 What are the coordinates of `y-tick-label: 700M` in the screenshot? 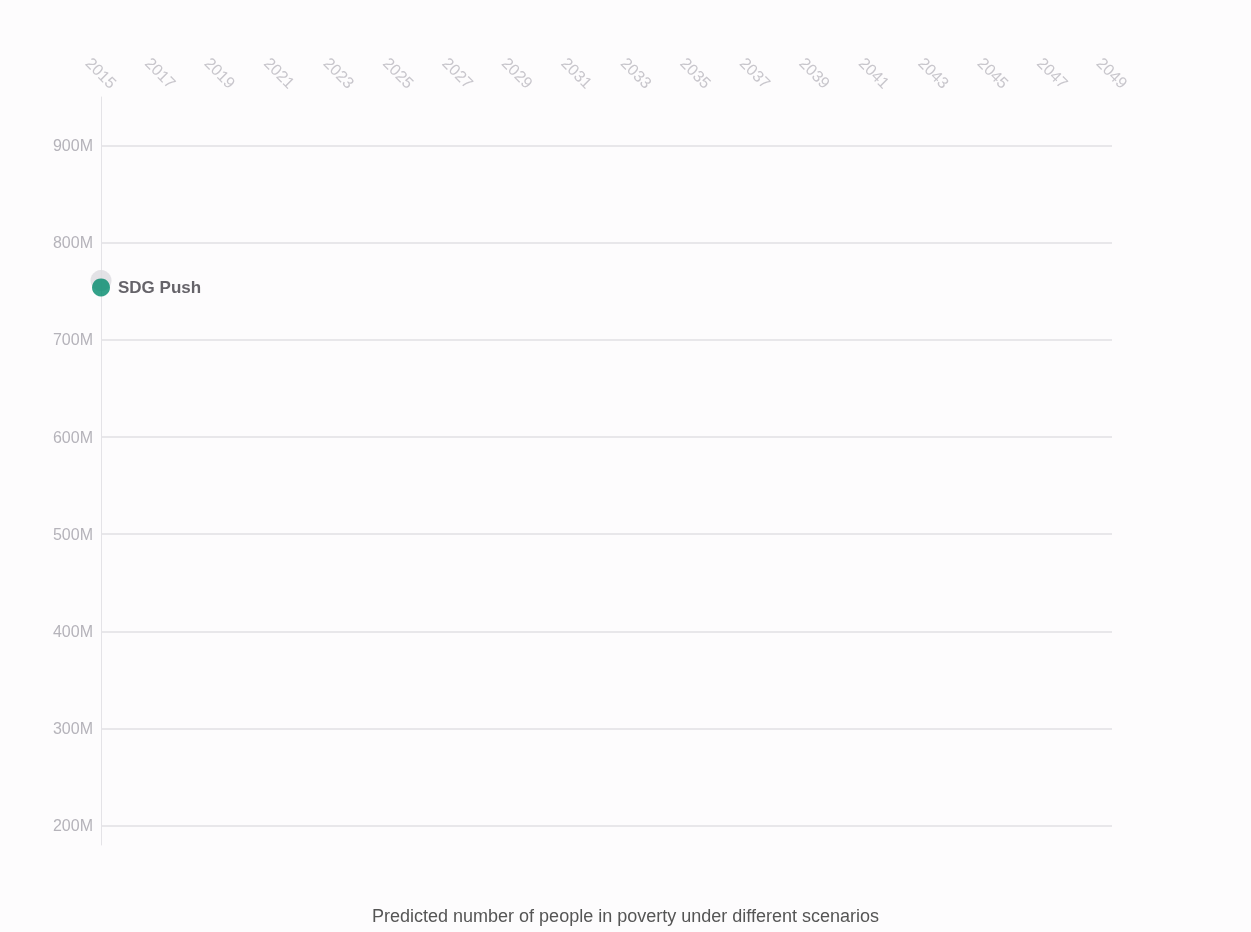 It's located at (72, 340).